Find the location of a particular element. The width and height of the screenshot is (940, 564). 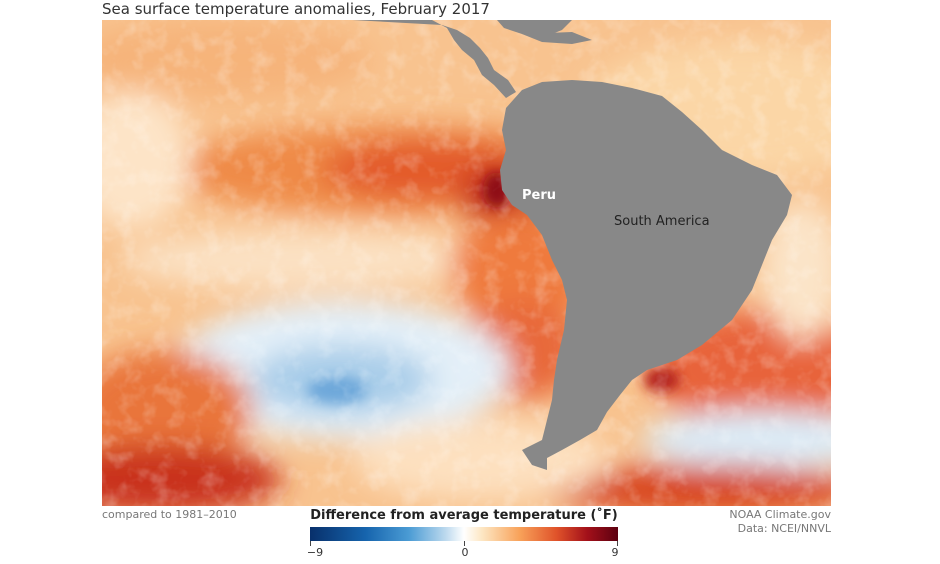

legend-tick-mid is located at coordinates (464, 543).